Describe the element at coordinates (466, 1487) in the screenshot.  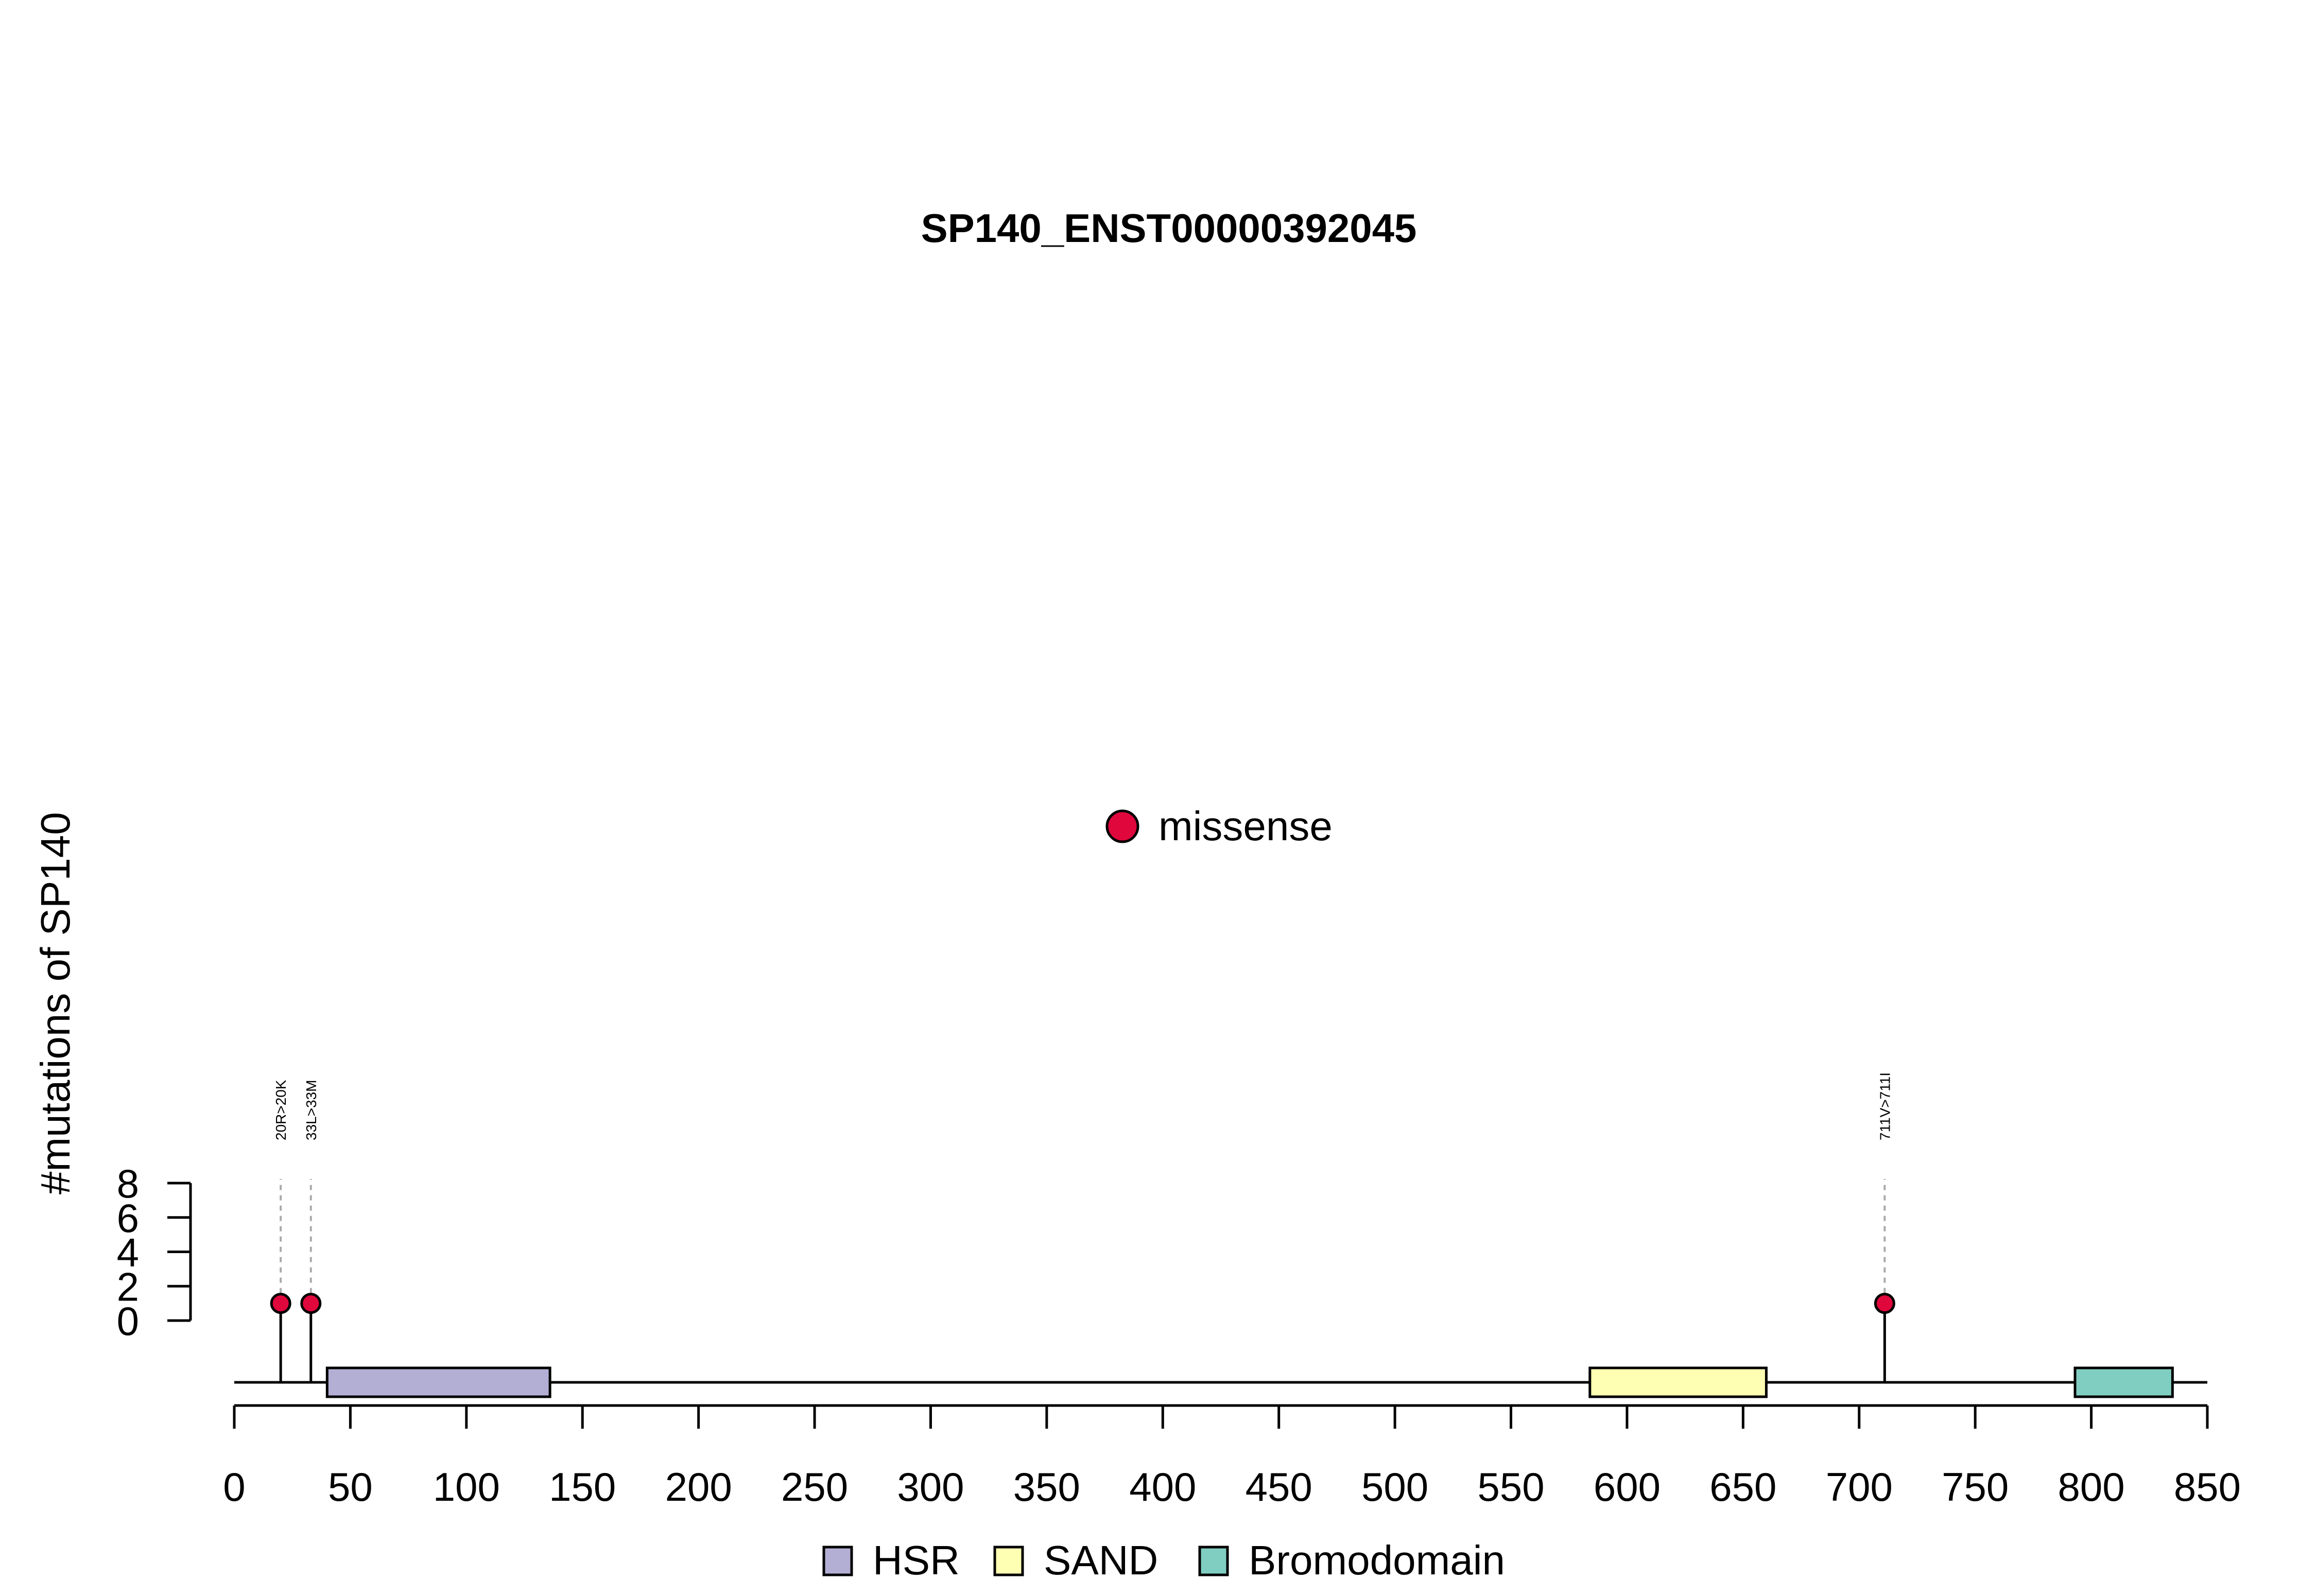
I see `x-tick-label: 100` at that location.